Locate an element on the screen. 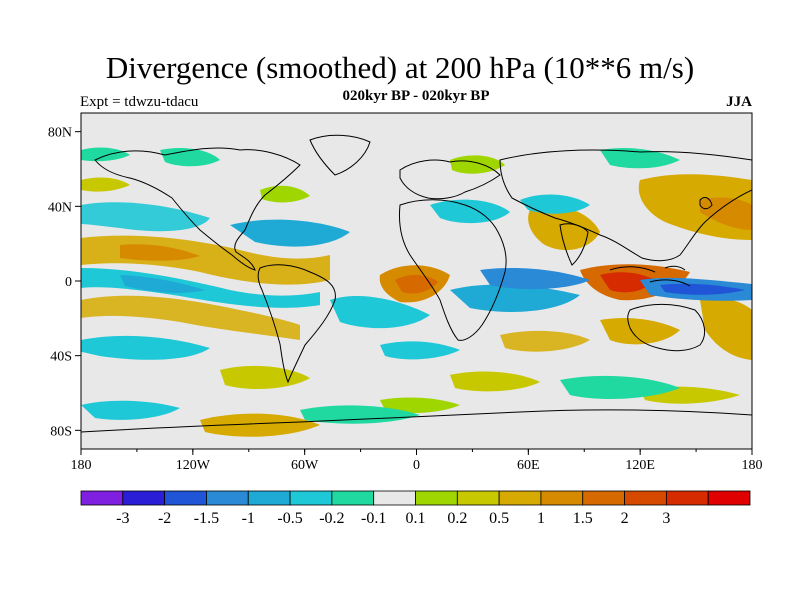  chart-subtitle: 020kyr BP - 020kyr BP is located at coordinates (416, 96).